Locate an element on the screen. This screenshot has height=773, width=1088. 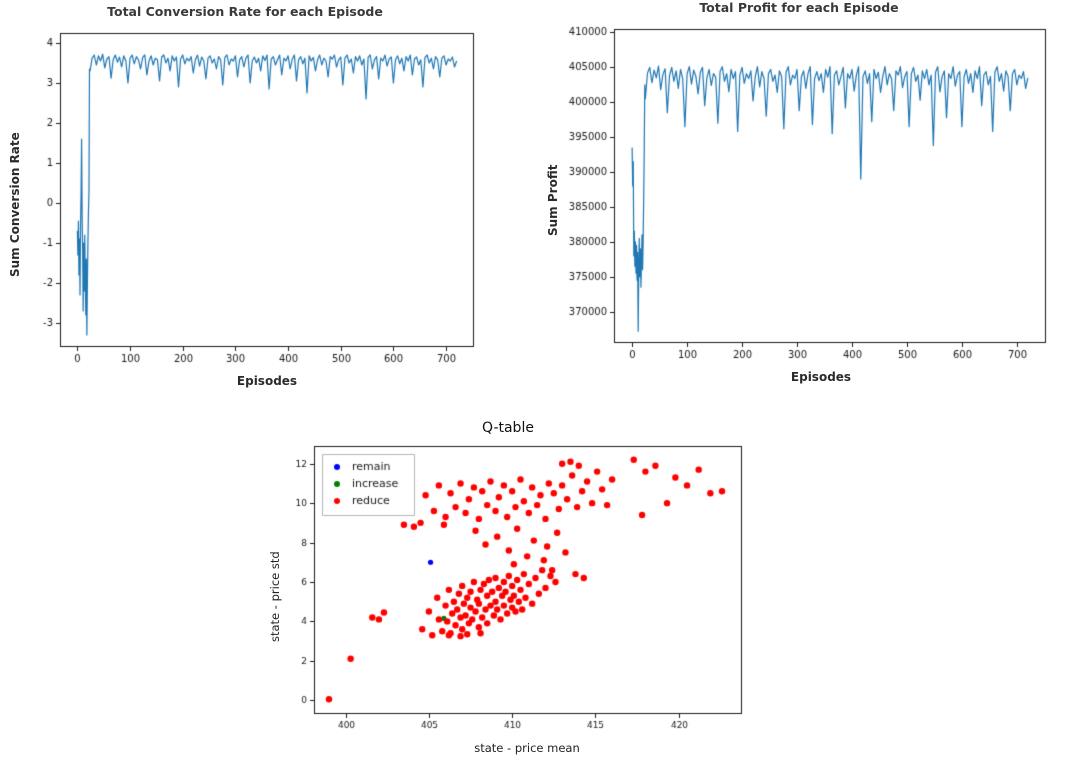
profit-chart-title: Total Profit for each Episode is located at coordinates (799, 7).